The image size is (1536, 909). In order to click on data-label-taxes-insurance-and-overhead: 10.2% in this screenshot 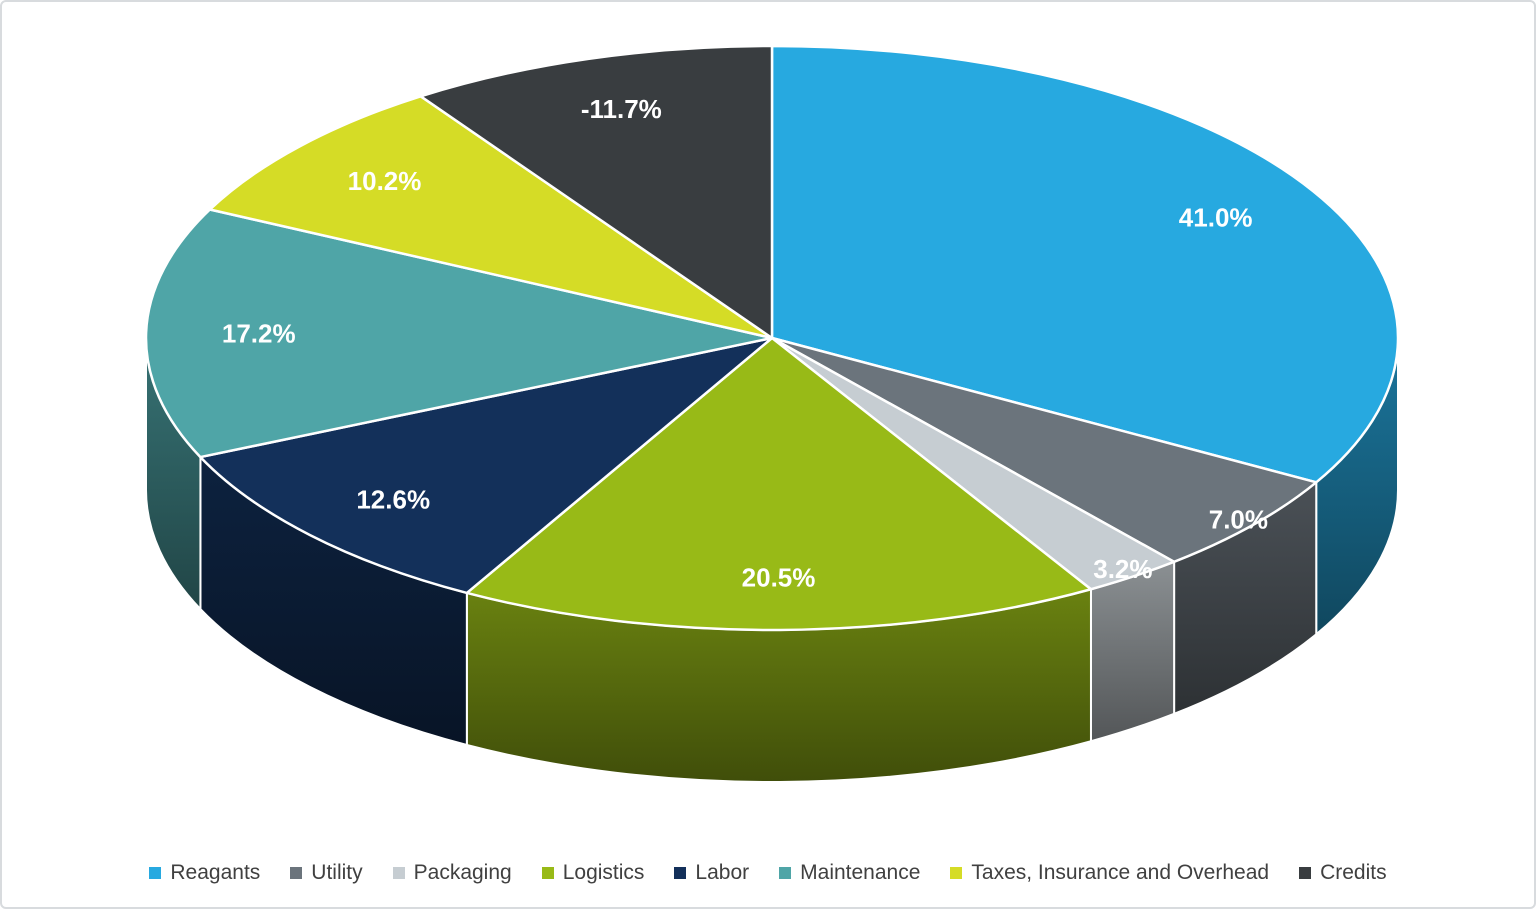, I will do `click(385, 181)`.